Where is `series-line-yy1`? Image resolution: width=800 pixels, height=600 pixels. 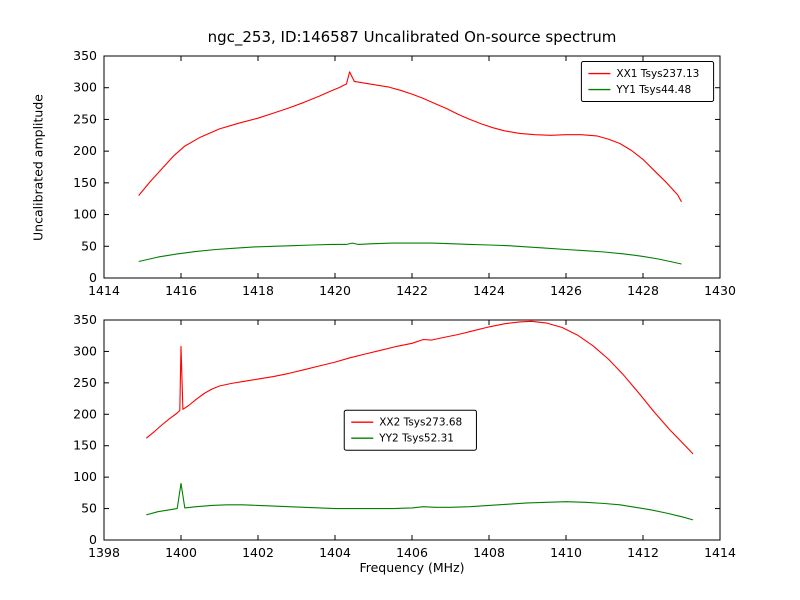
series-line-yy1 is located at coordinates (410, 253).